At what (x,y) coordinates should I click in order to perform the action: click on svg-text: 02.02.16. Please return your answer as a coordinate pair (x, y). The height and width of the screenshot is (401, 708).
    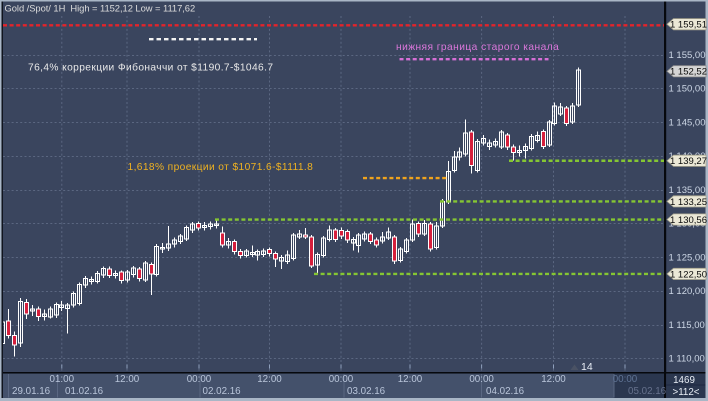
    Looking at the image, I should click on (222, 391).